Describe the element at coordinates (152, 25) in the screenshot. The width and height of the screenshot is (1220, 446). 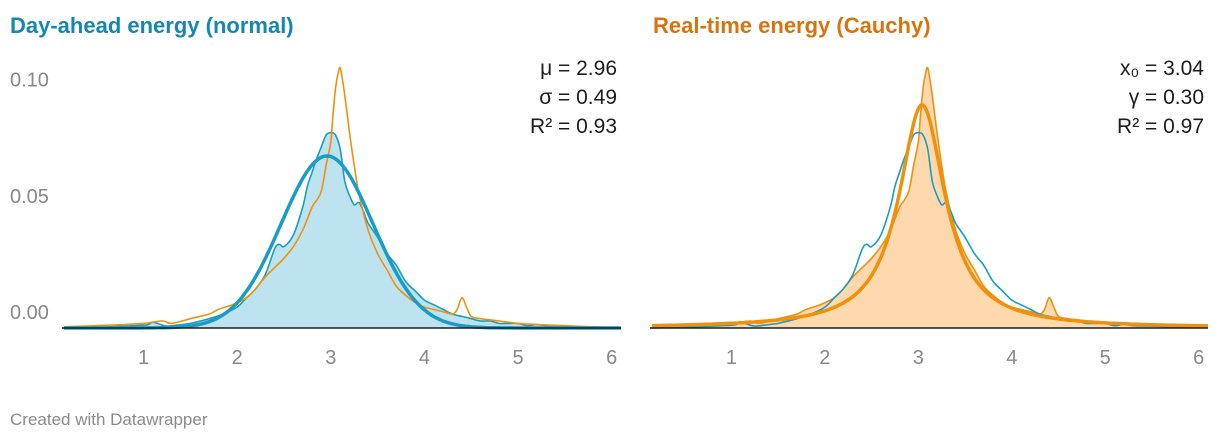
I see `chart-title-left: Day-ahead energy (normal)` at that location.